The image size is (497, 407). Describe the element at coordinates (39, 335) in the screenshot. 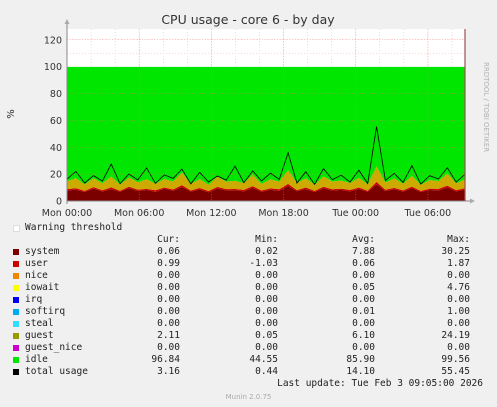

I see `legend-series-name: guest` at that location.